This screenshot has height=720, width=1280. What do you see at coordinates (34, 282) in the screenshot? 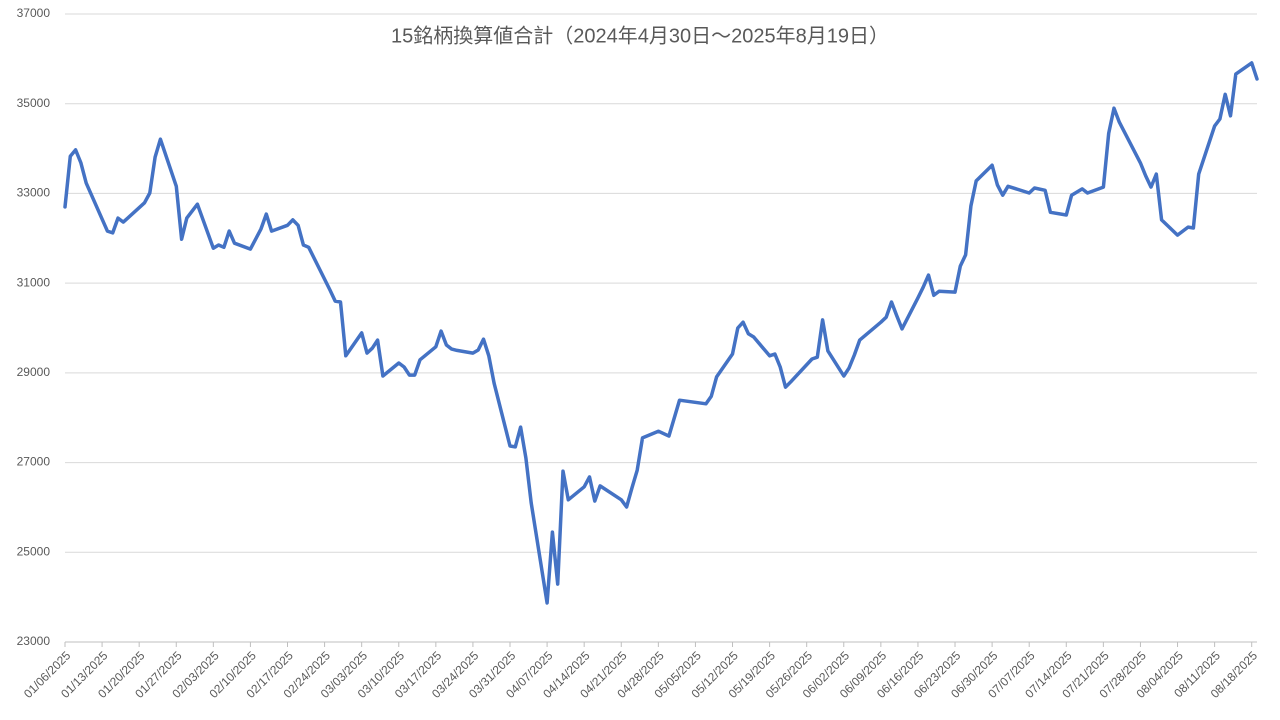
I see `y-tick-label: 31000` at bounding box center [34, 282].